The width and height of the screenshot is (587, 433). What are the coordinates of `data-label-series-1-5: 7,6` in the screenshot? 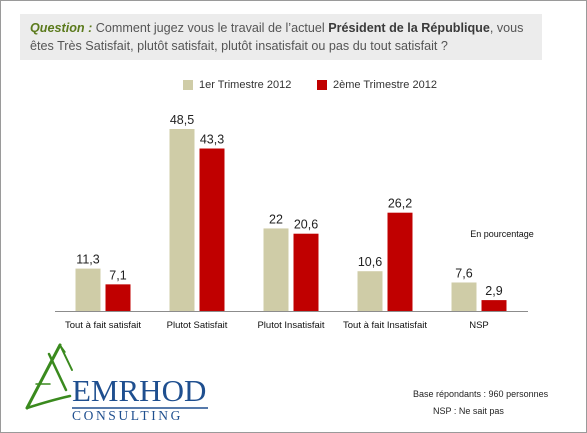 It's located at (463, 273).